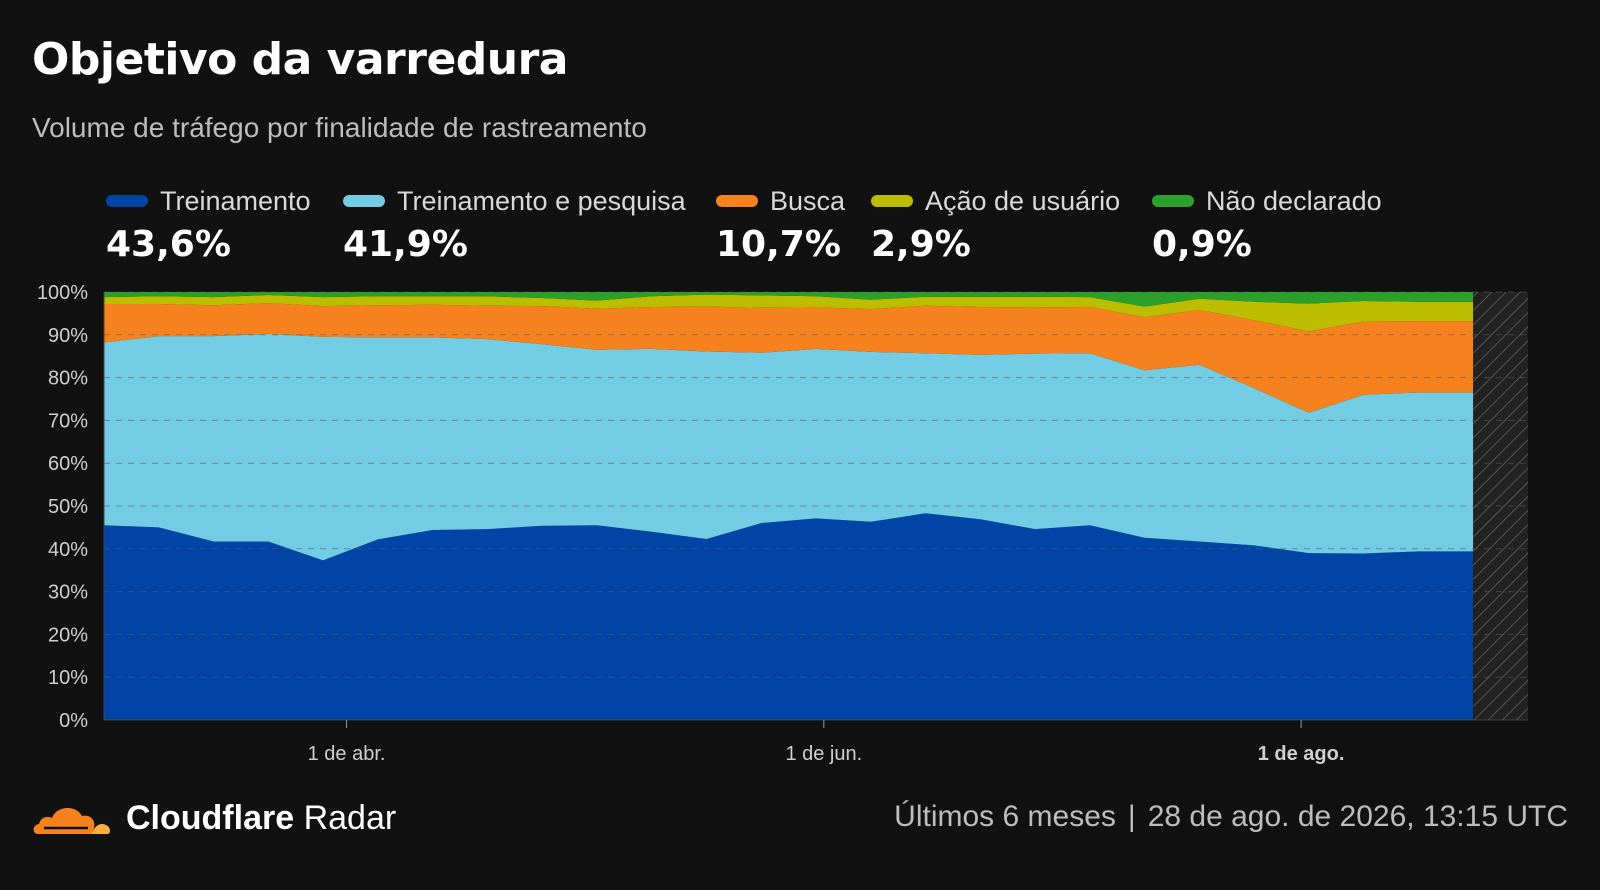 This screenshot has height=890, width=1600. I want to click on legend-label: Treinamento, so click(235, 200).